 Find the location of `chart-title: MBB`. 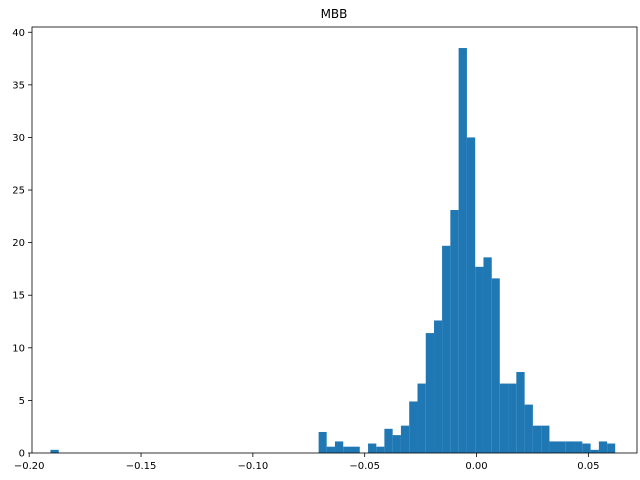

chart-title: MBB is located at coordinates (334, 14).